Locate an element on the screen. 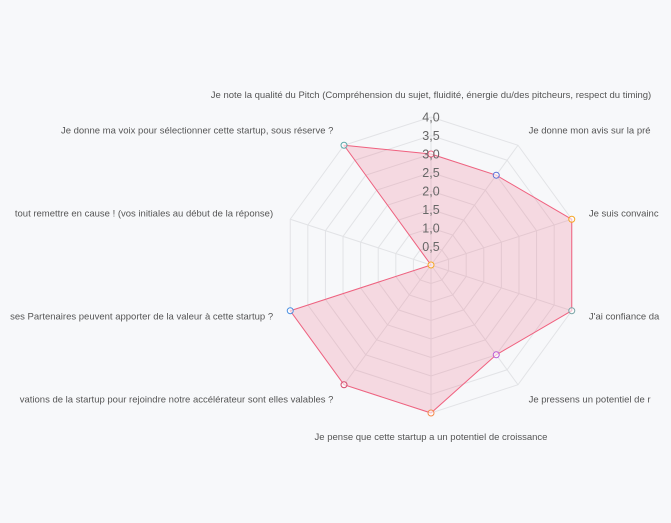  tick-label: 0,5 is located at coordinates (430, 247).